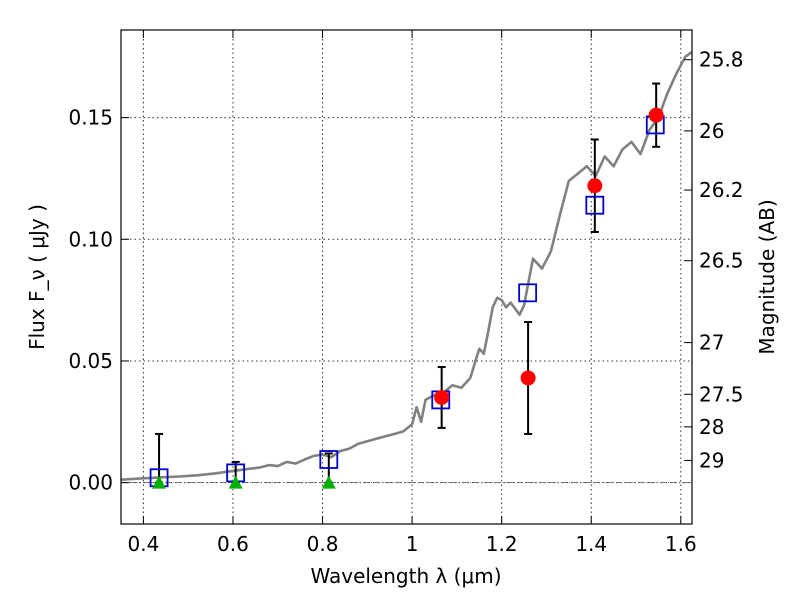 This screenshot has width=800, height=600. Describe the element at coordinates (549, 256) in the screenshot. I see `detection-series` at that location.